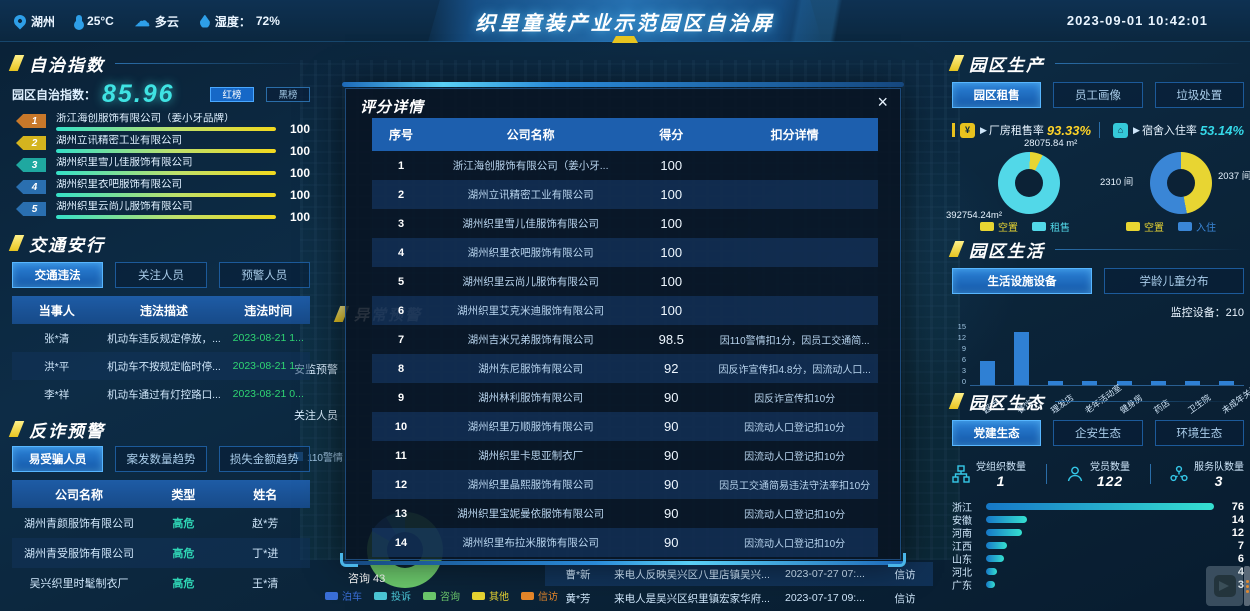  Describe the element at coordinates (882, 102) in the screenshot. I see `close-icon: ×` at that location.